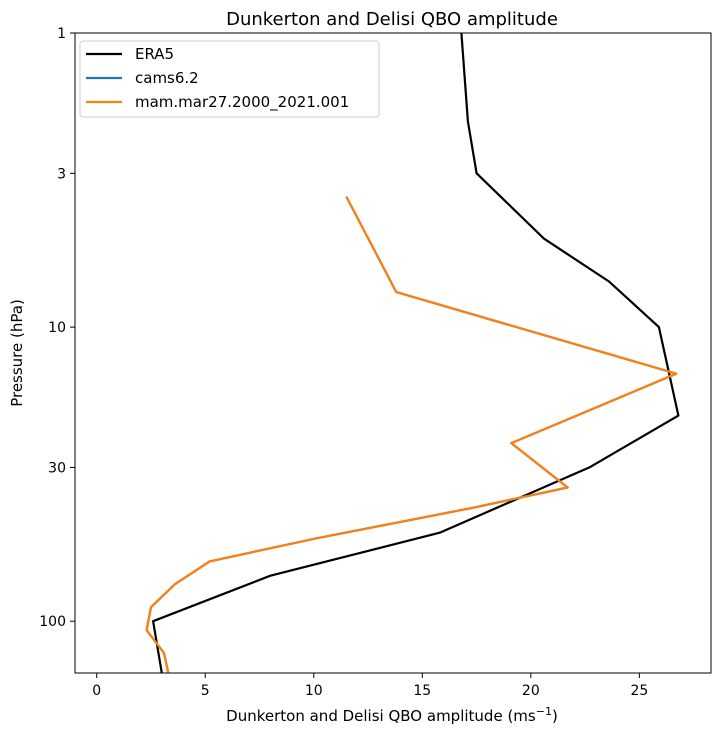  What do you see at coordinates (531, 691) in the screenshot?
I see `x-tick-label-4: 20` at bounding box center [531, 691].